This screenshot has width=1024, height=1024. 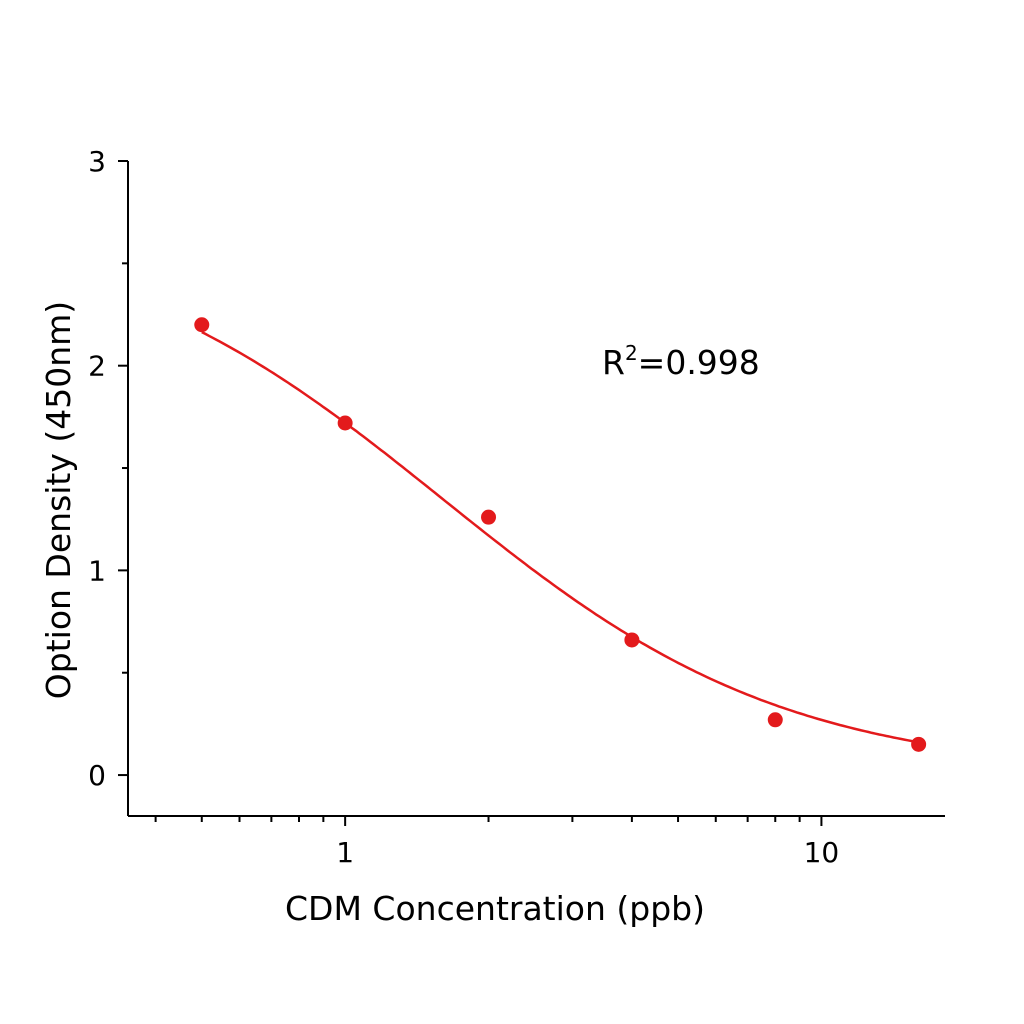 What do you see at coordinates (495, 908) in the screenshot?
I see `x-axis-title: CDM Concentration (ppb)` at bounding box center [495, 908].